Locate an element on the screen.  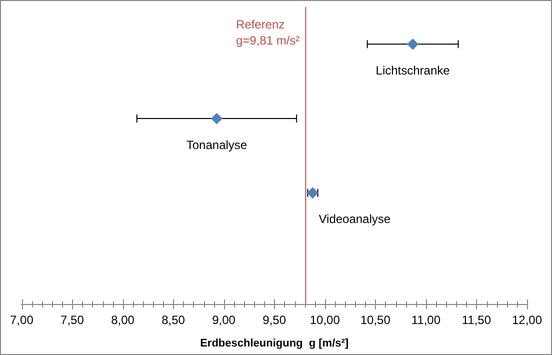
x-tick-label: 10,50 is located at coordinates (375, 319).